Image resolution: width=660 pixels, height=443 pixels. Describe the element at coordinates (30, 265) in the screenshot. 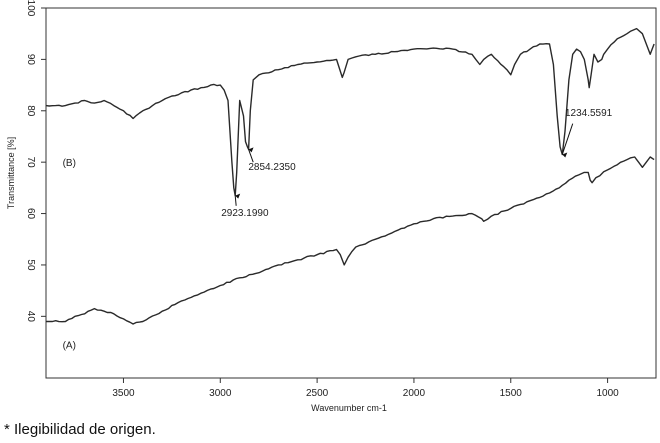

I see `y-tick-label: 50` at that location.